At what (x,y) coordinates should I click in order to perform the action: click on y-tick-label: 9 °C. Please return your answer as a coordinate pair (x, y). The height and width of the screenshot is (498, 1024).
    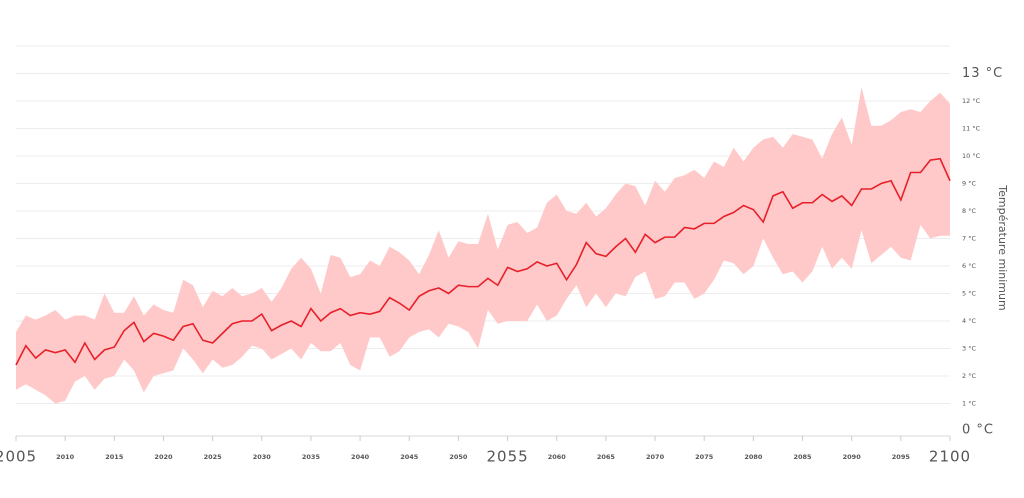
    Looking at the image, I should click on (969, 184).